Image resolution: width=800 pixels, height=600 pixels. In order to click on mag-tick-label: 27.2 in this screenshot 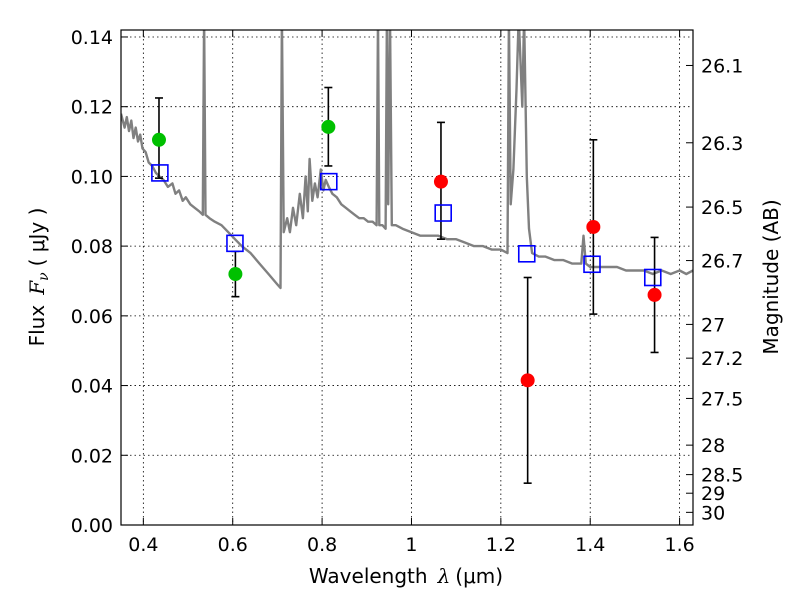, I will do `click(722, 359)`.